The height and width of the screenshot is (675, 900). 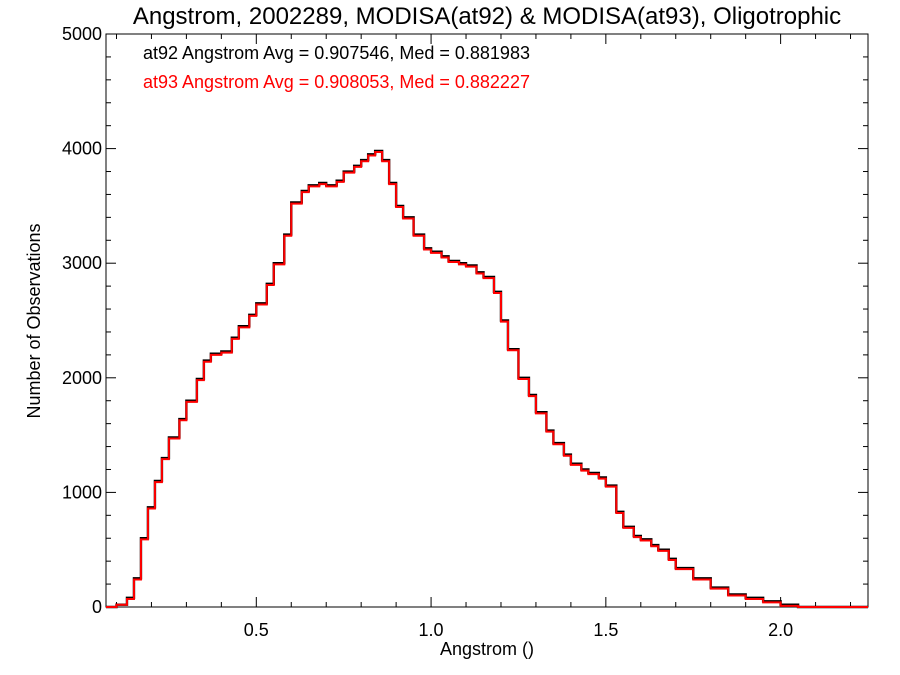 I want to click on y-tick-label: 3000, so click(x=82, y=263).